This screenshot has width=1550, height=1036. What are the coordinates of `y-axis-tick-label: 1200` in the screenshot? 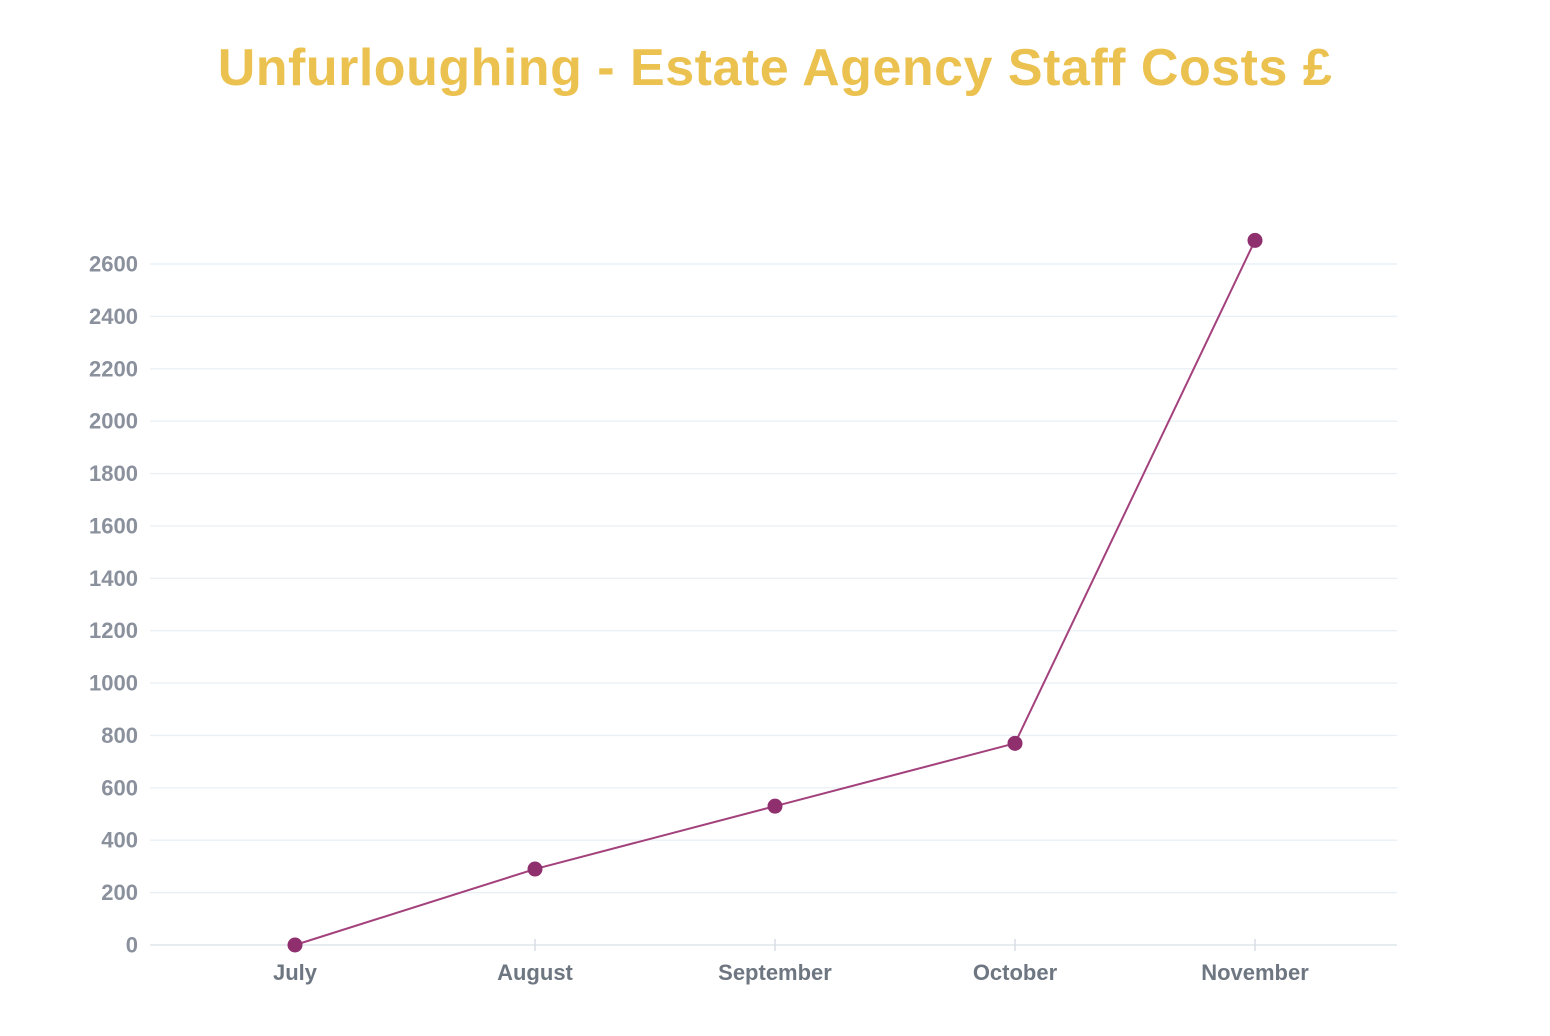 It's located at (113, 630).